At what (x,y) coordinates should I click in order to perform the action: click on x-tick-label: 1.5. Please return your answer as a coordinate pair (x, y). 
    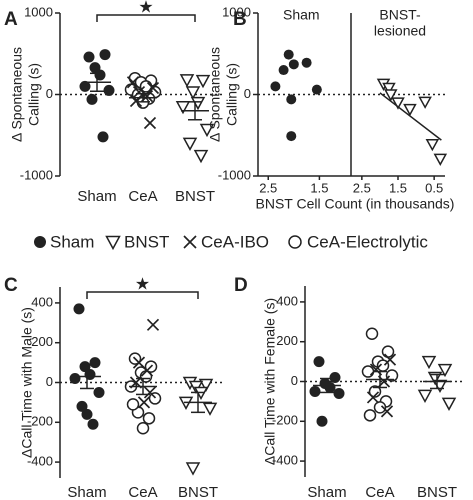
    Looking at the image, I should click on (398, 187).